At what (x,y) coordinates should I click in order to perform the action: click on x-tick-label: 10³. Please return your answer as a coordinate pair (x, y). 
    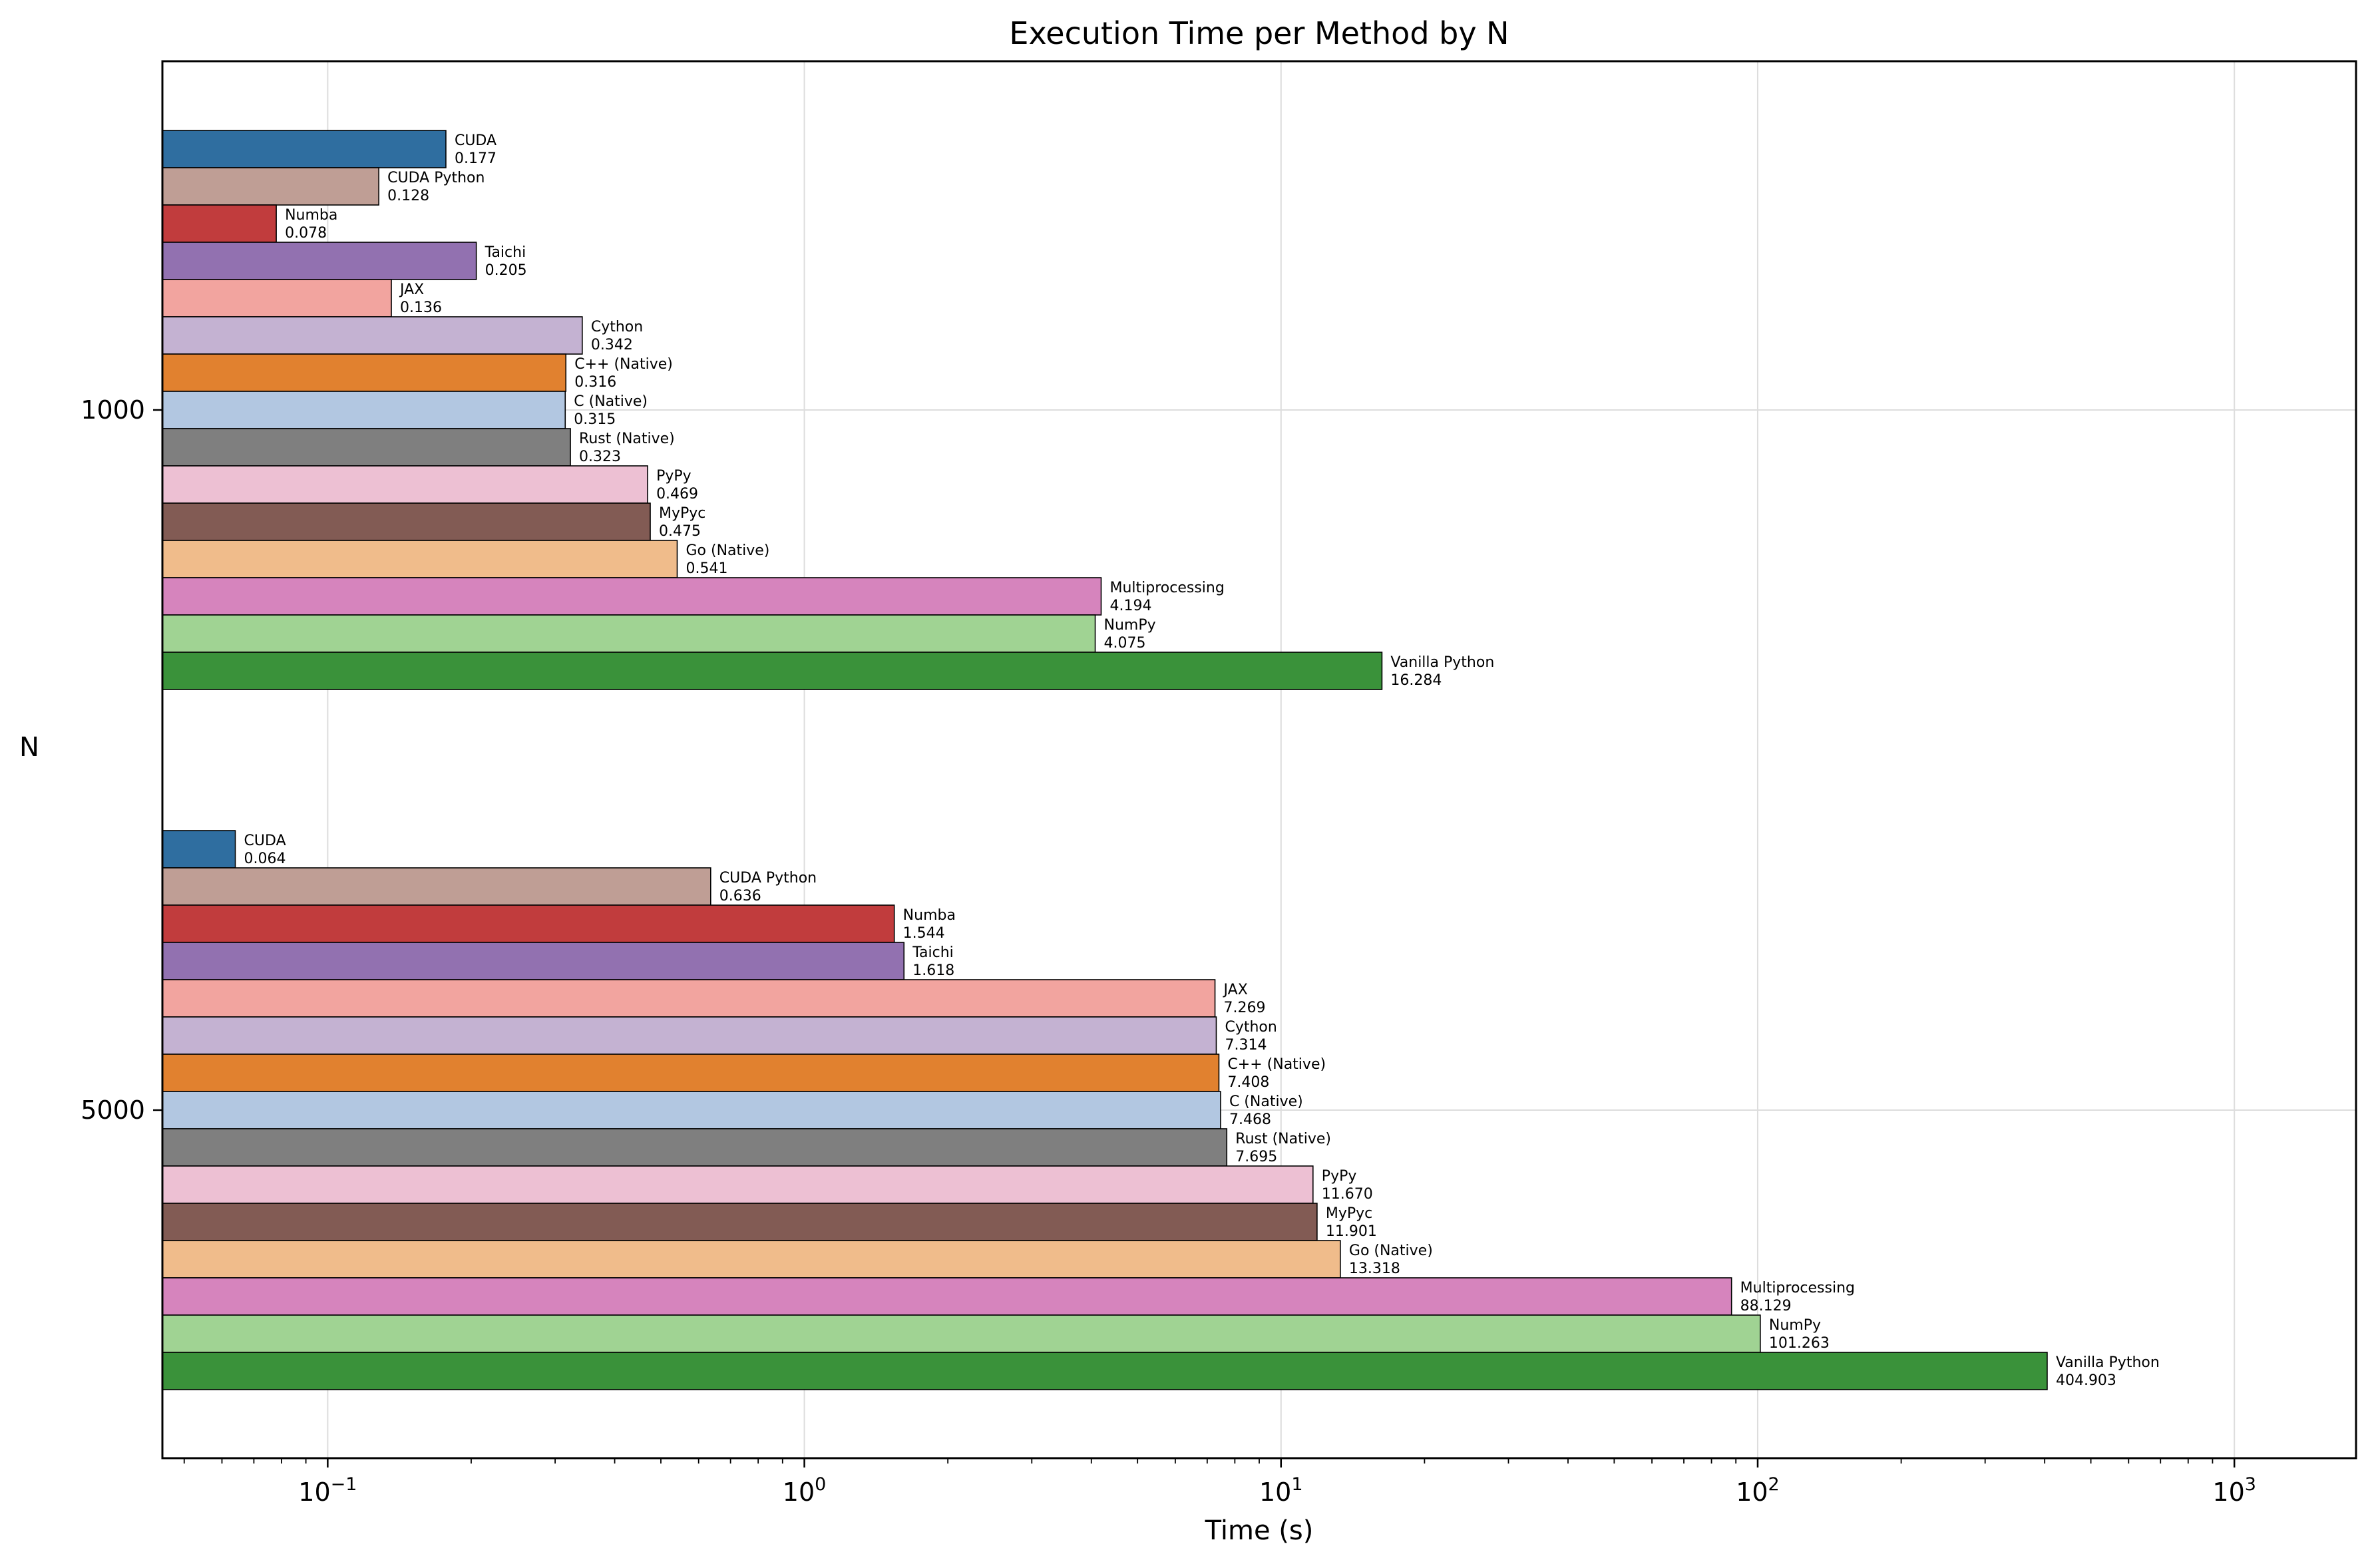
    Looking at the image, I should click on (2234, 1491).